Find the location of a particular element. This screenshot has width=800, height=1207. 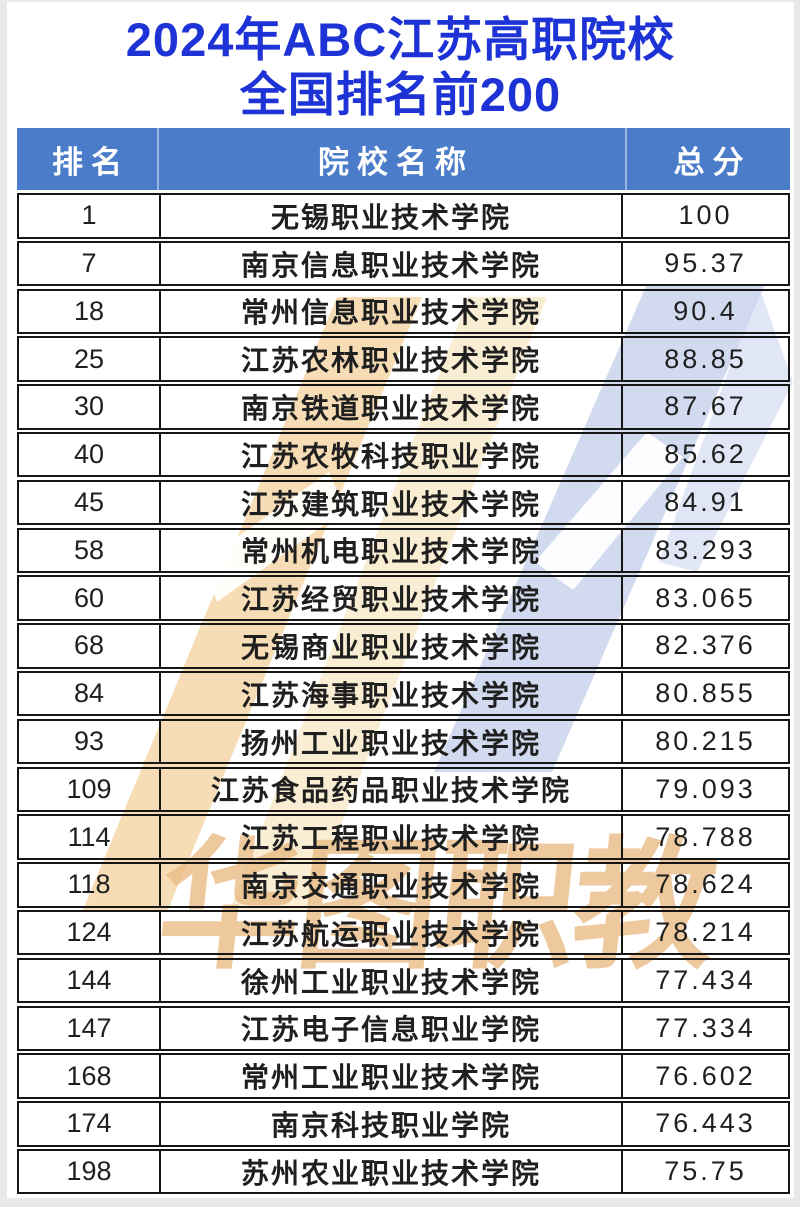

page-title-line1: 2024年ABC江苏高职院校 is located at coordinates (400, 39).